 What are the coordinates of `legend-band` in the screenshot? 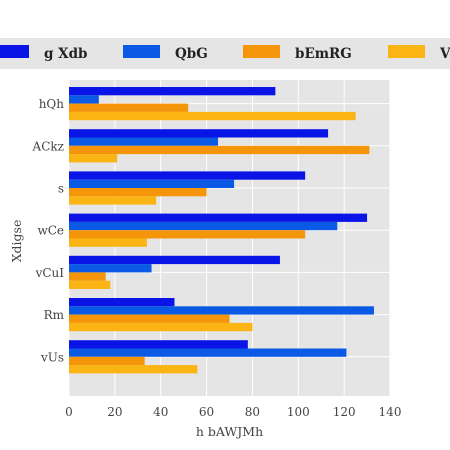 It's located at (225, 53).